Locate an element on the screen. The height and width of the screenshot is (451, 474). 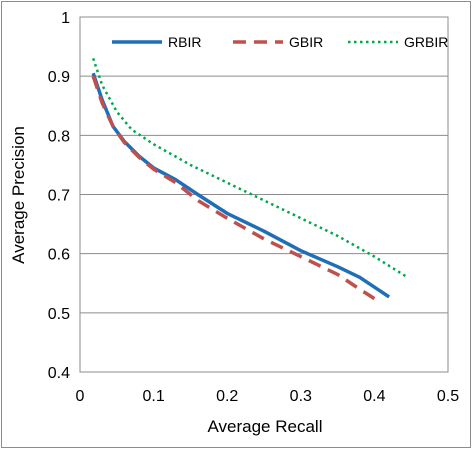
y-tick-label: 0.6 is located at coordinates (59, 255).